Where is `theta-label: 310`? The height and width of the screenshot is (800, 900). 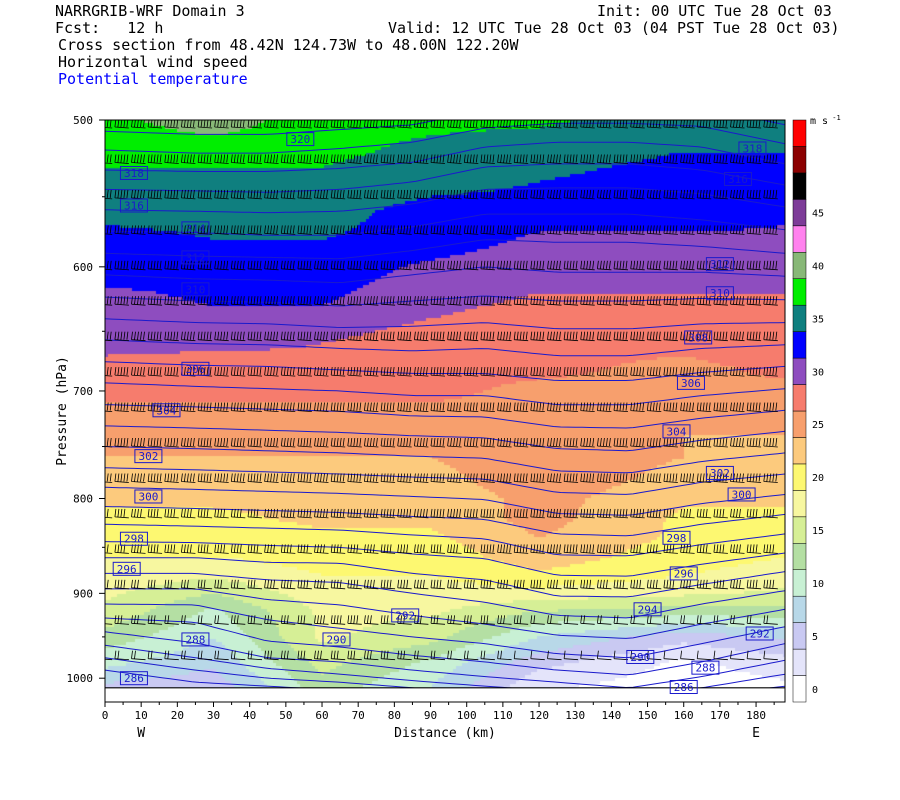
theta-label: 310 is located at coordinates (720, 293).